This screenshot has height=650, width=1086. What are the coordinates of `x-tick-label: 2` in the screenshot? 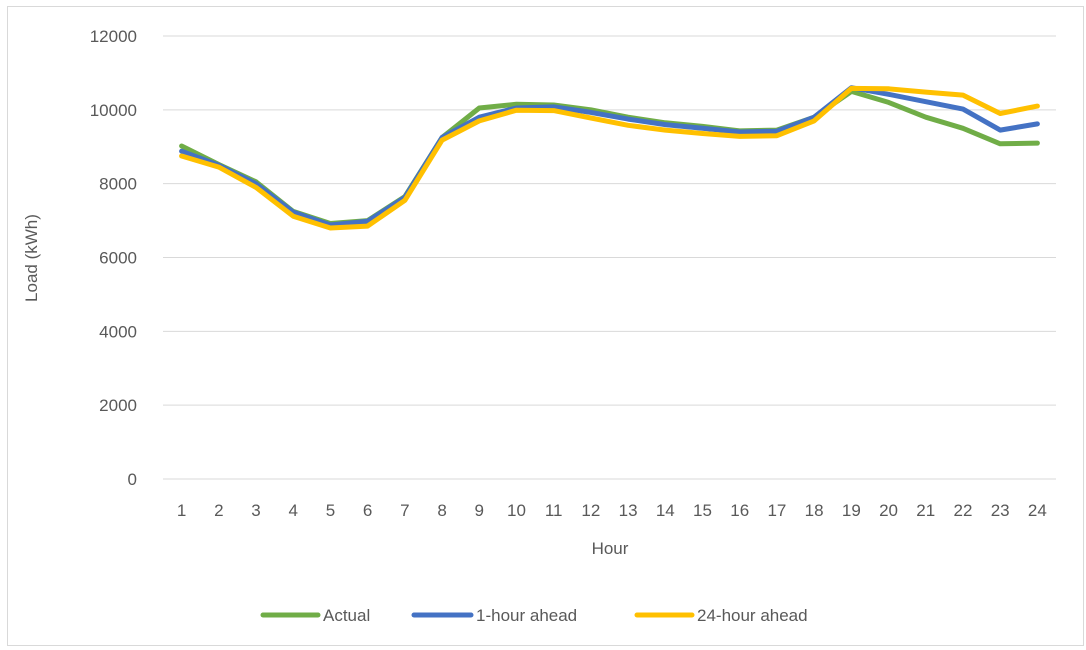 It's located at (218, 510).